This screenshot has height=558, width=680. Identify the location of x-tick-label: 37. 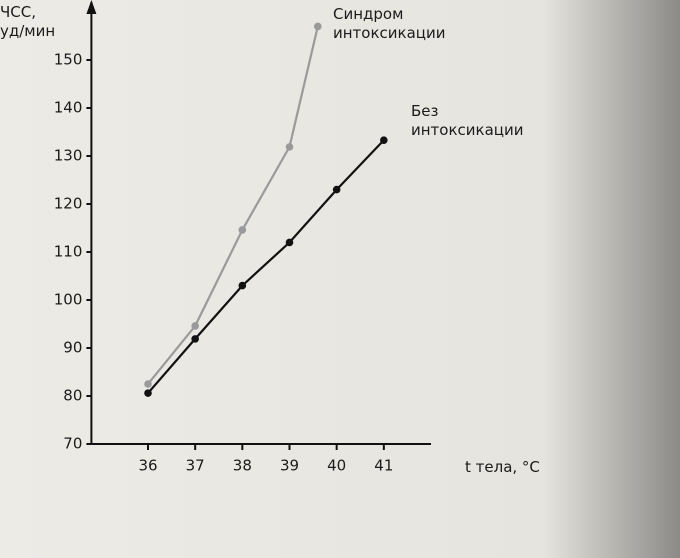
(195, 466).